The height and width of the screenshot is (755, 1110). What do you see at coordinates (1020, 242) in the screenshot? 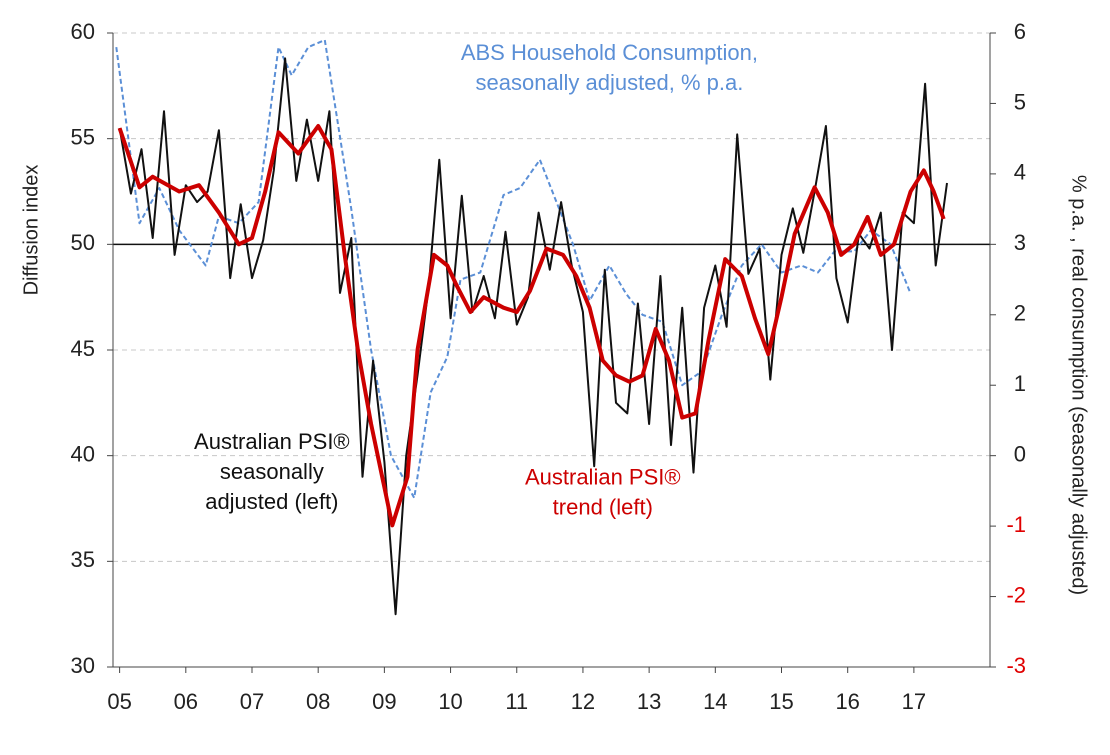
I see `y2-tick-label: 3` at bounding box center [1020, 242].